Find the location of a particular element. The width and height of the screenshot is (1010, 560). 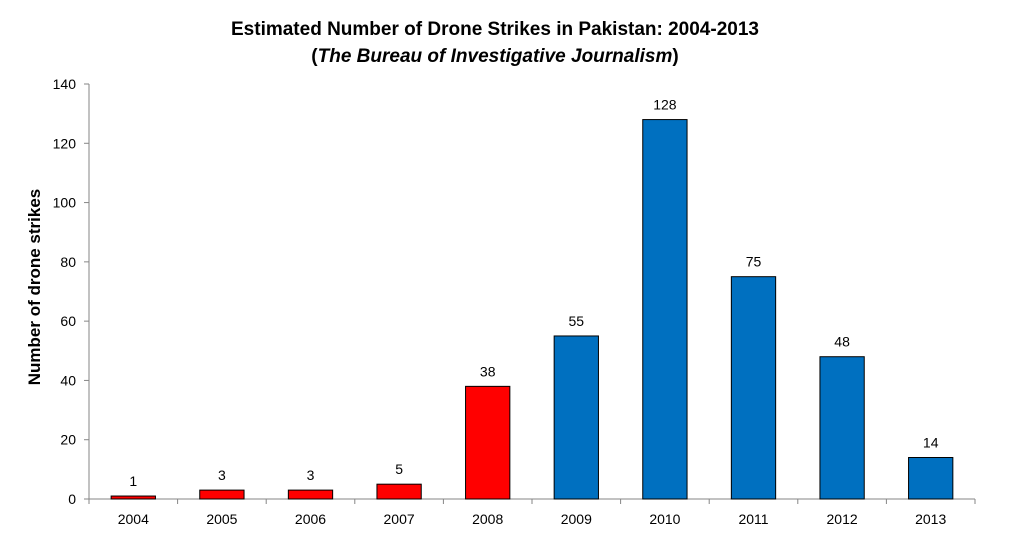

bar-2008 is located at coordinates (488, 442).